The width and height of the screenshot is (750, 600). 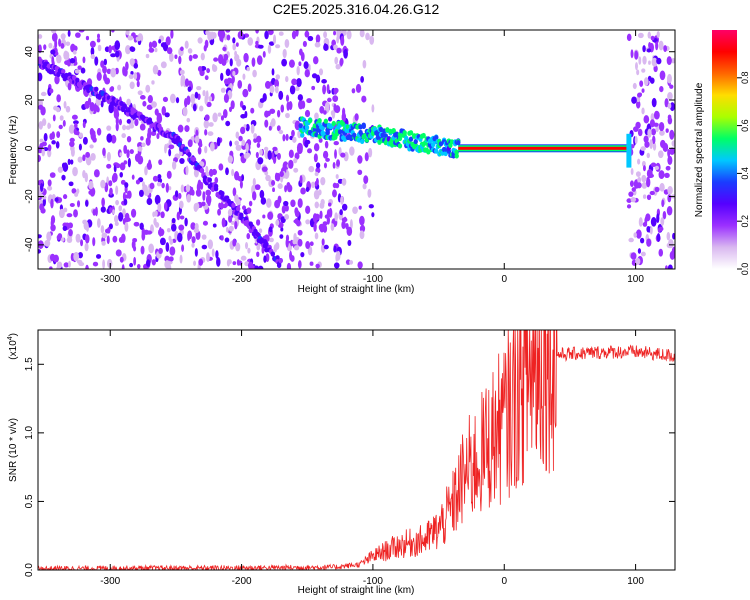 I want to click on snr-y-label: SNR (10 * v/v), so click(x=13, y=450).